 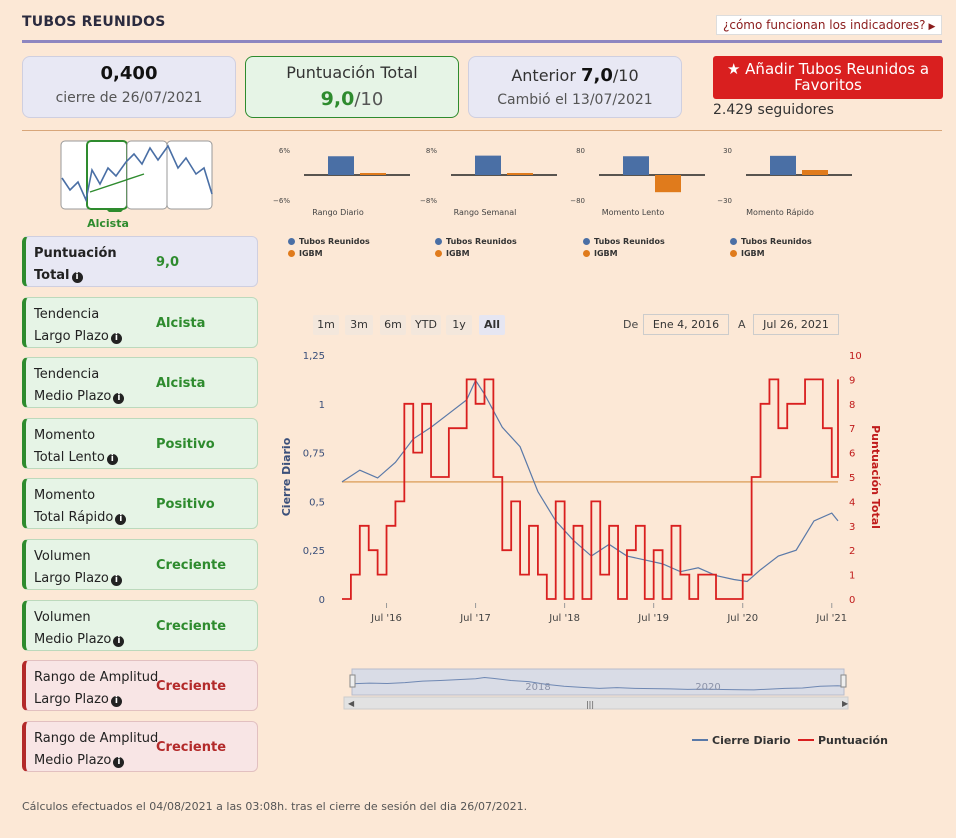 I want to click on x-tick-label: Jul '20, so click(x=742, y=618).